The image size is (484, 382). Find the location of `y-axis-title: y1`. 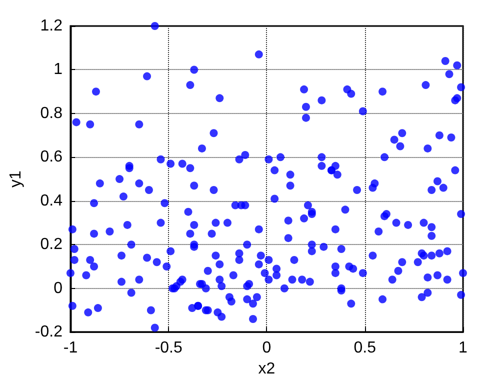

y-axis-title: y1 is located at coordinates (16, 179).